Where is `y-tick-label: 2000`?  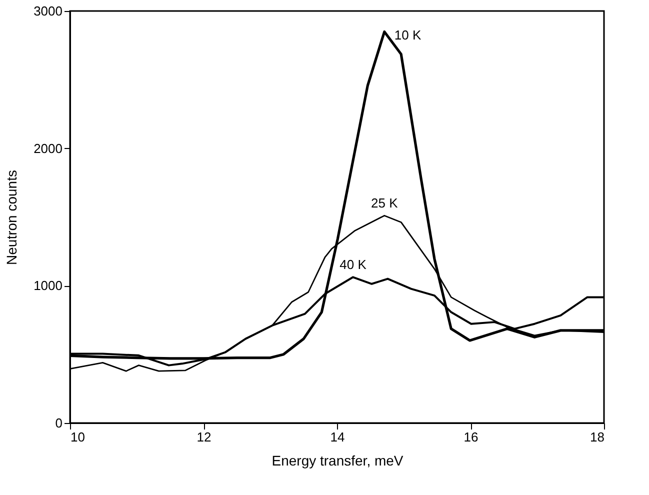
y-tick-label: 2000 is located at coordinates (48, 148).